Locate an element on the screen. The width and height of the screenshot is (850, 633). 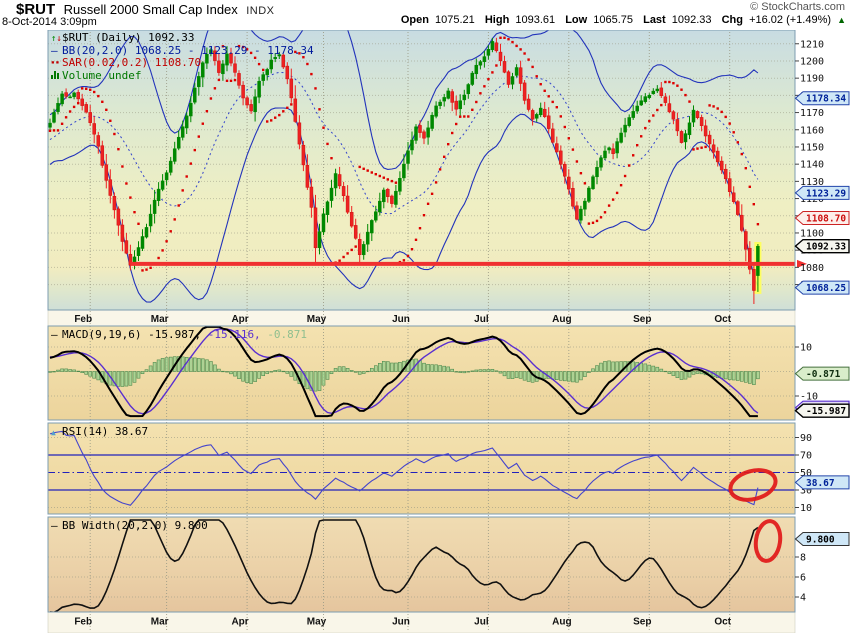
high-label: High is located at coordinates (497, 20).